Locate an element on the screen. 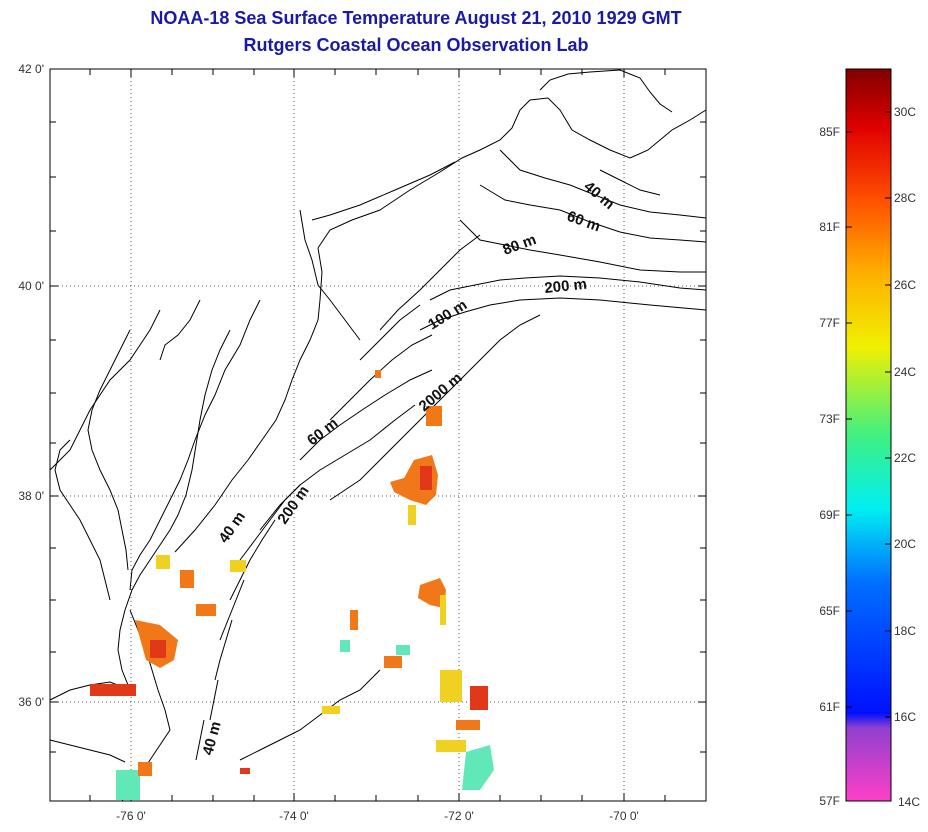 This screenshot has height=832, width=928. cb-f-81: 81F is located at coordinates (829, 227).